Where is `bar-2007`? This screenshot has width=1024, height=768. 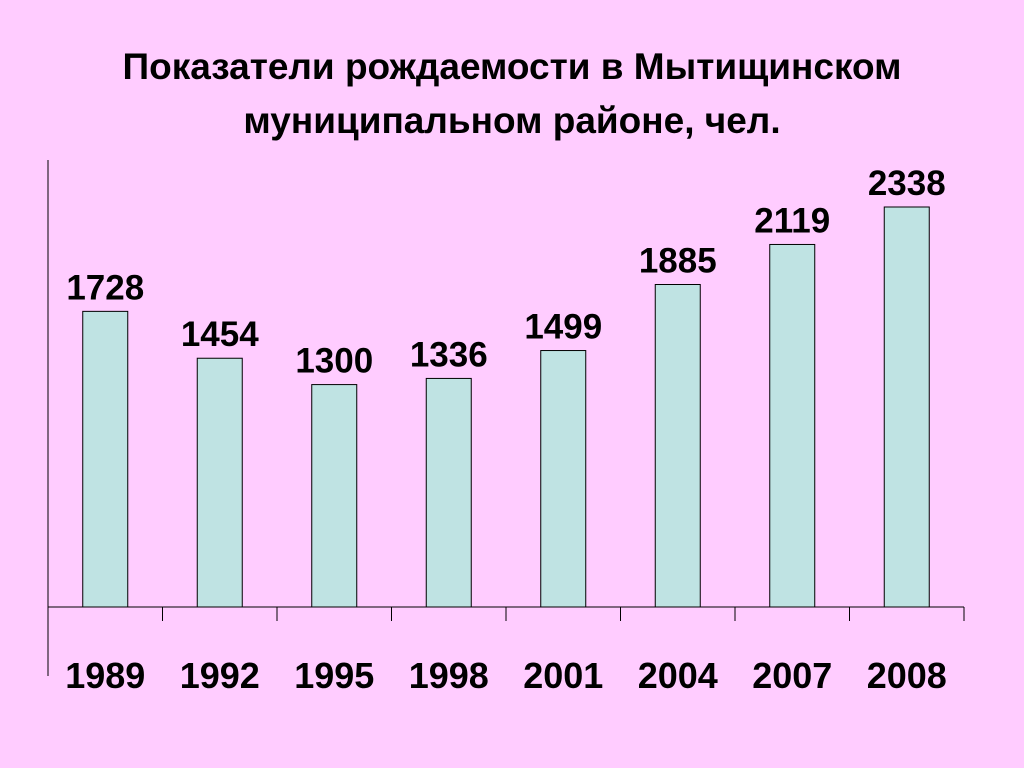
bar-2007 is located at coordinates (792, 425).